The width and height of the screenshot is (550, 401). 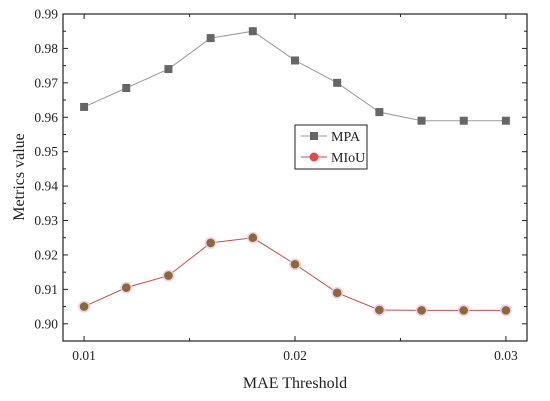 What do you see at coordinates (46, 82) in the screenshot?
I see `y-tick-label: 0.97` at bounding box center [46, 82].